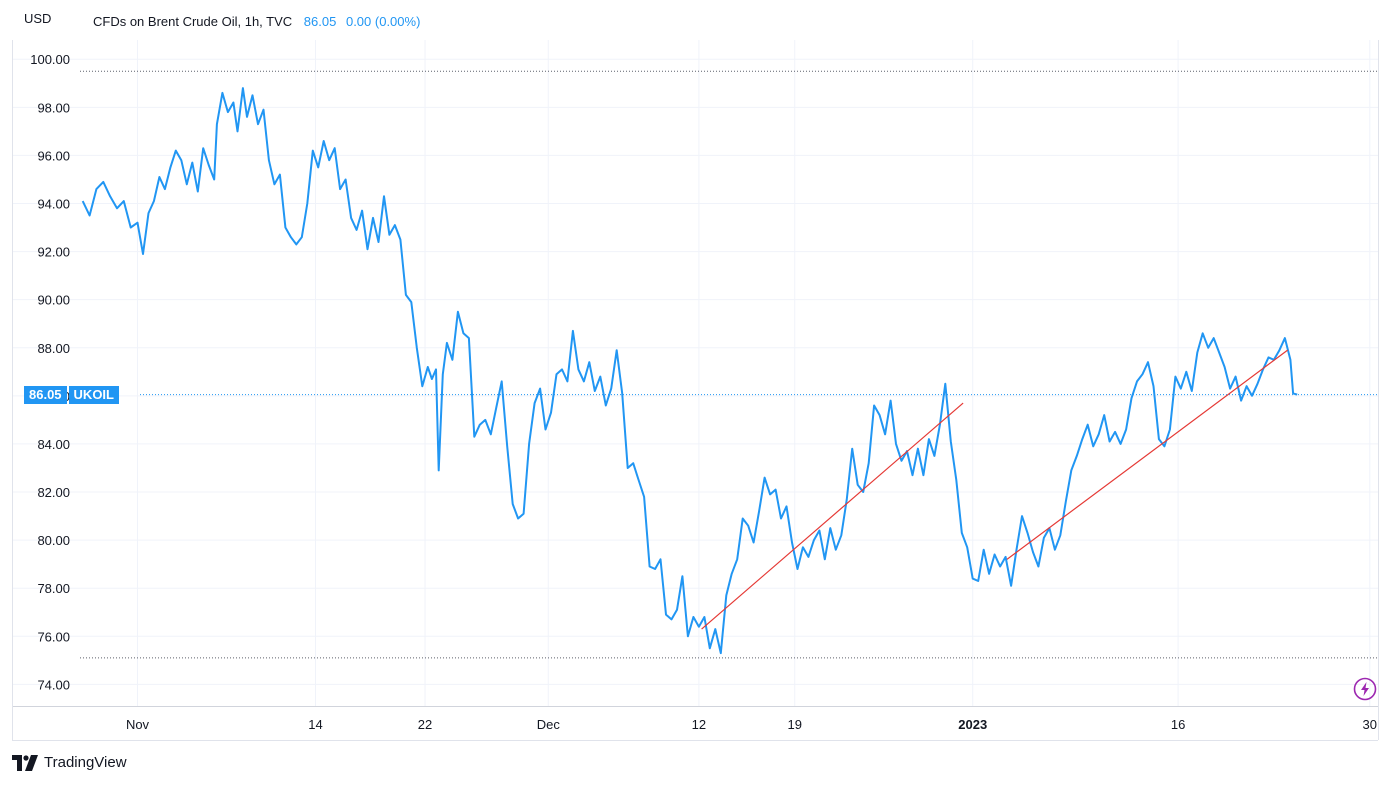 This screenshot has width=1390, height=785. I want to click on y-tick-label: 100.00, so click(50, 59).